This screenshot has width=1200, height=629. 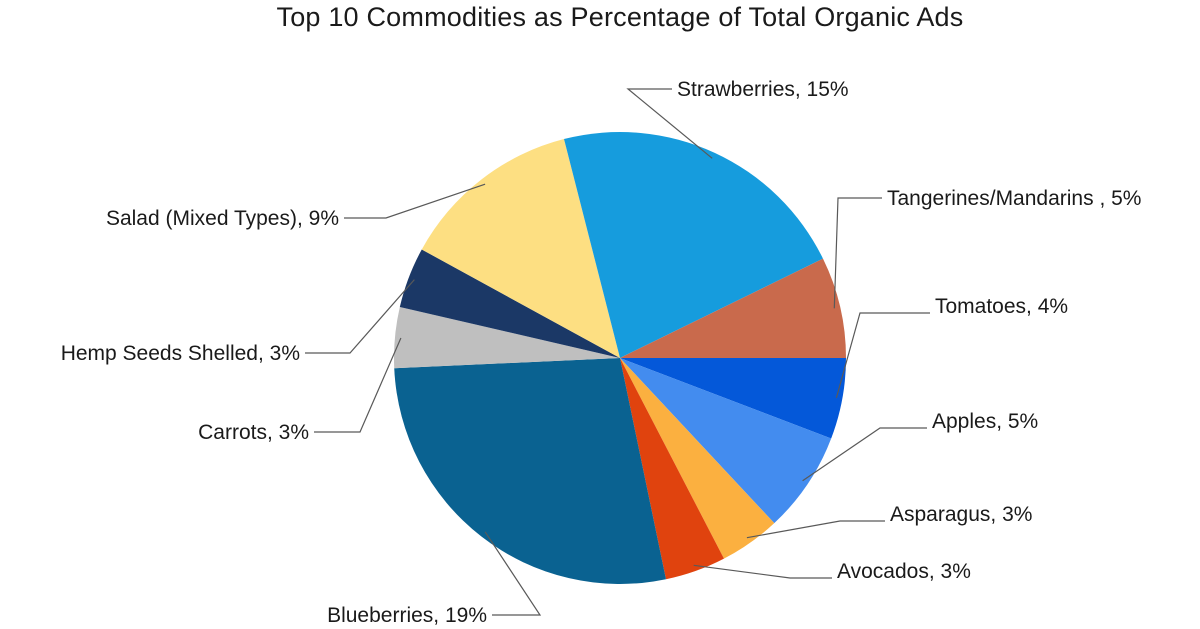 I want to click on pie-slice-strawberries, so click(x=693, y=245).